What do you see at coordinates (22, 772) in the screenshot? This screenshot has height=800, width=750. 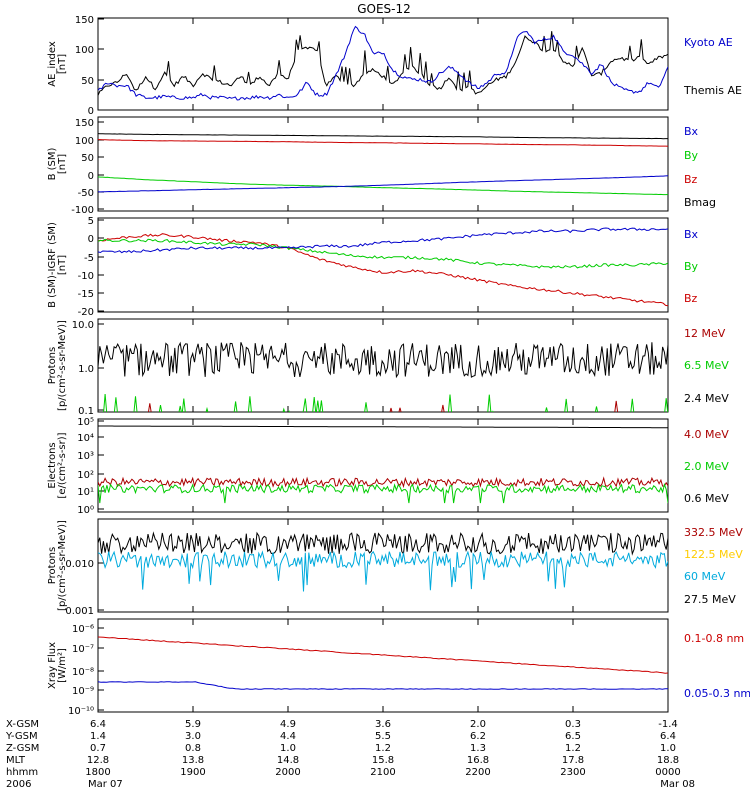 I see `footer-row-label: hhmm` at bounding box center [22, 772].